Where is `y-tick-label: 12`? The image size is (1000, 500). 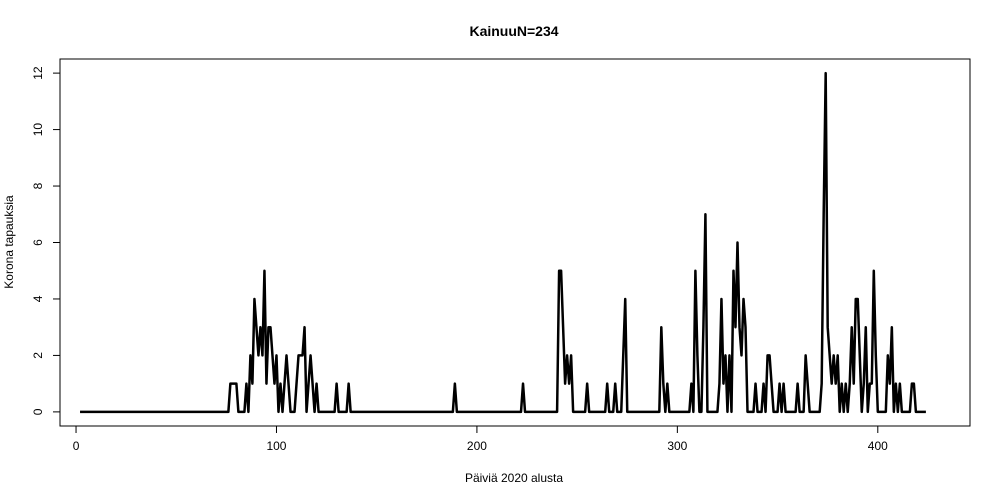
y-tick-label: 12 is located at coordinates (38, 73).